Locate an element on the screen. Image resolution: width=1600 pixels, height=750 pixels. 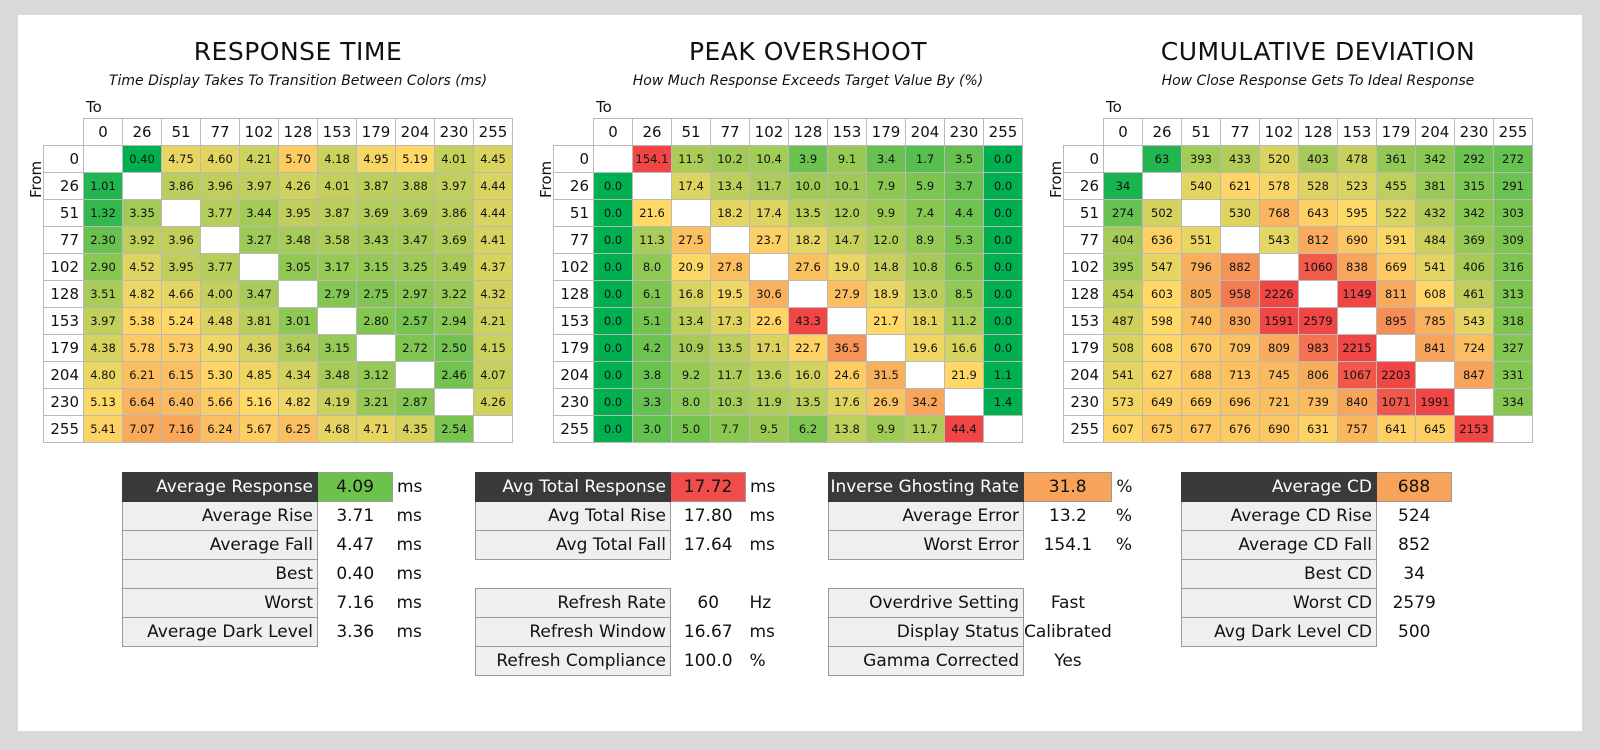
stats-row is located at coordinates (995, 574).